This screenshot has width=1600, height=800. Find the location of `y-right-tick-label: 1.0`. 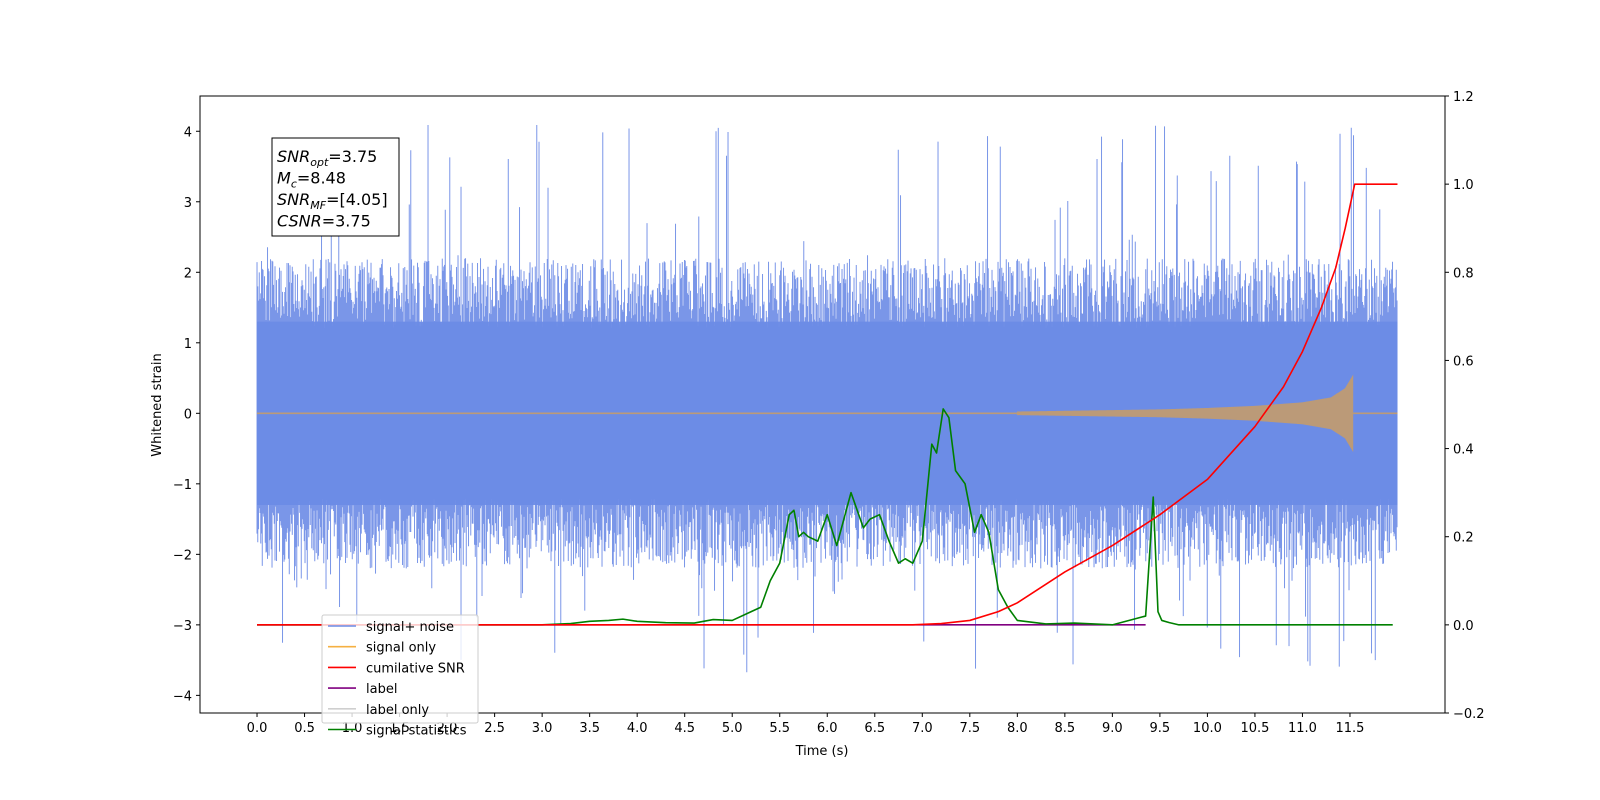

y-right-tick-label: 1.0 is located at coordinates (1463, 185).